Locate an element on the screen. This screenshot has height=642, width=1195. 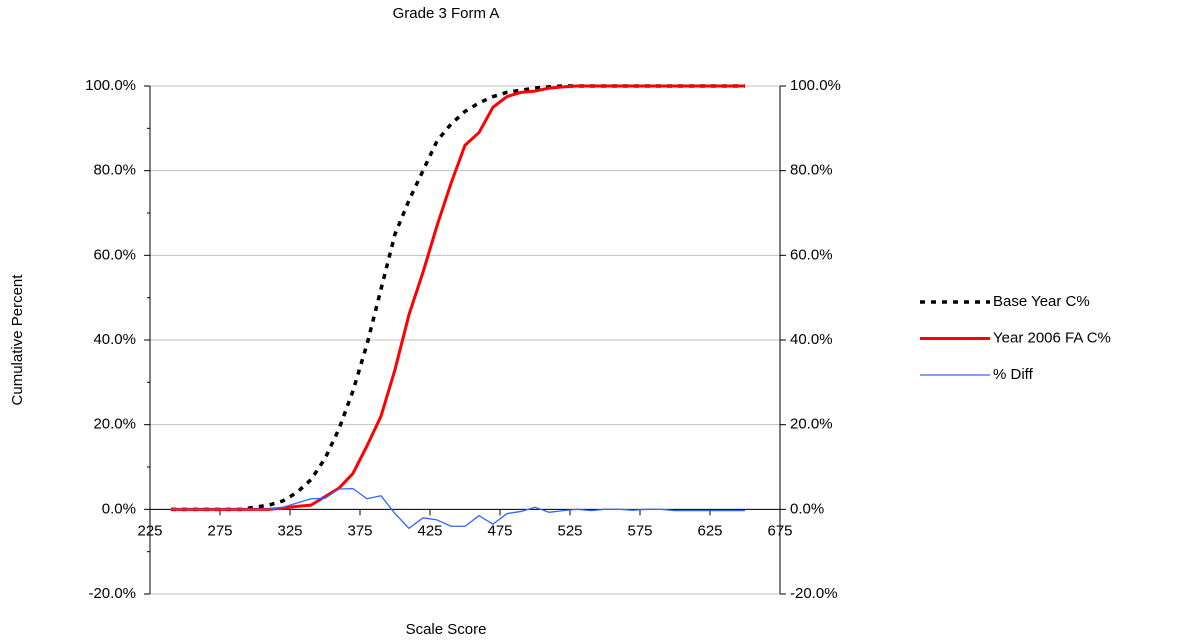
x-tick-label: 225 is located at coordinates (149, 530).